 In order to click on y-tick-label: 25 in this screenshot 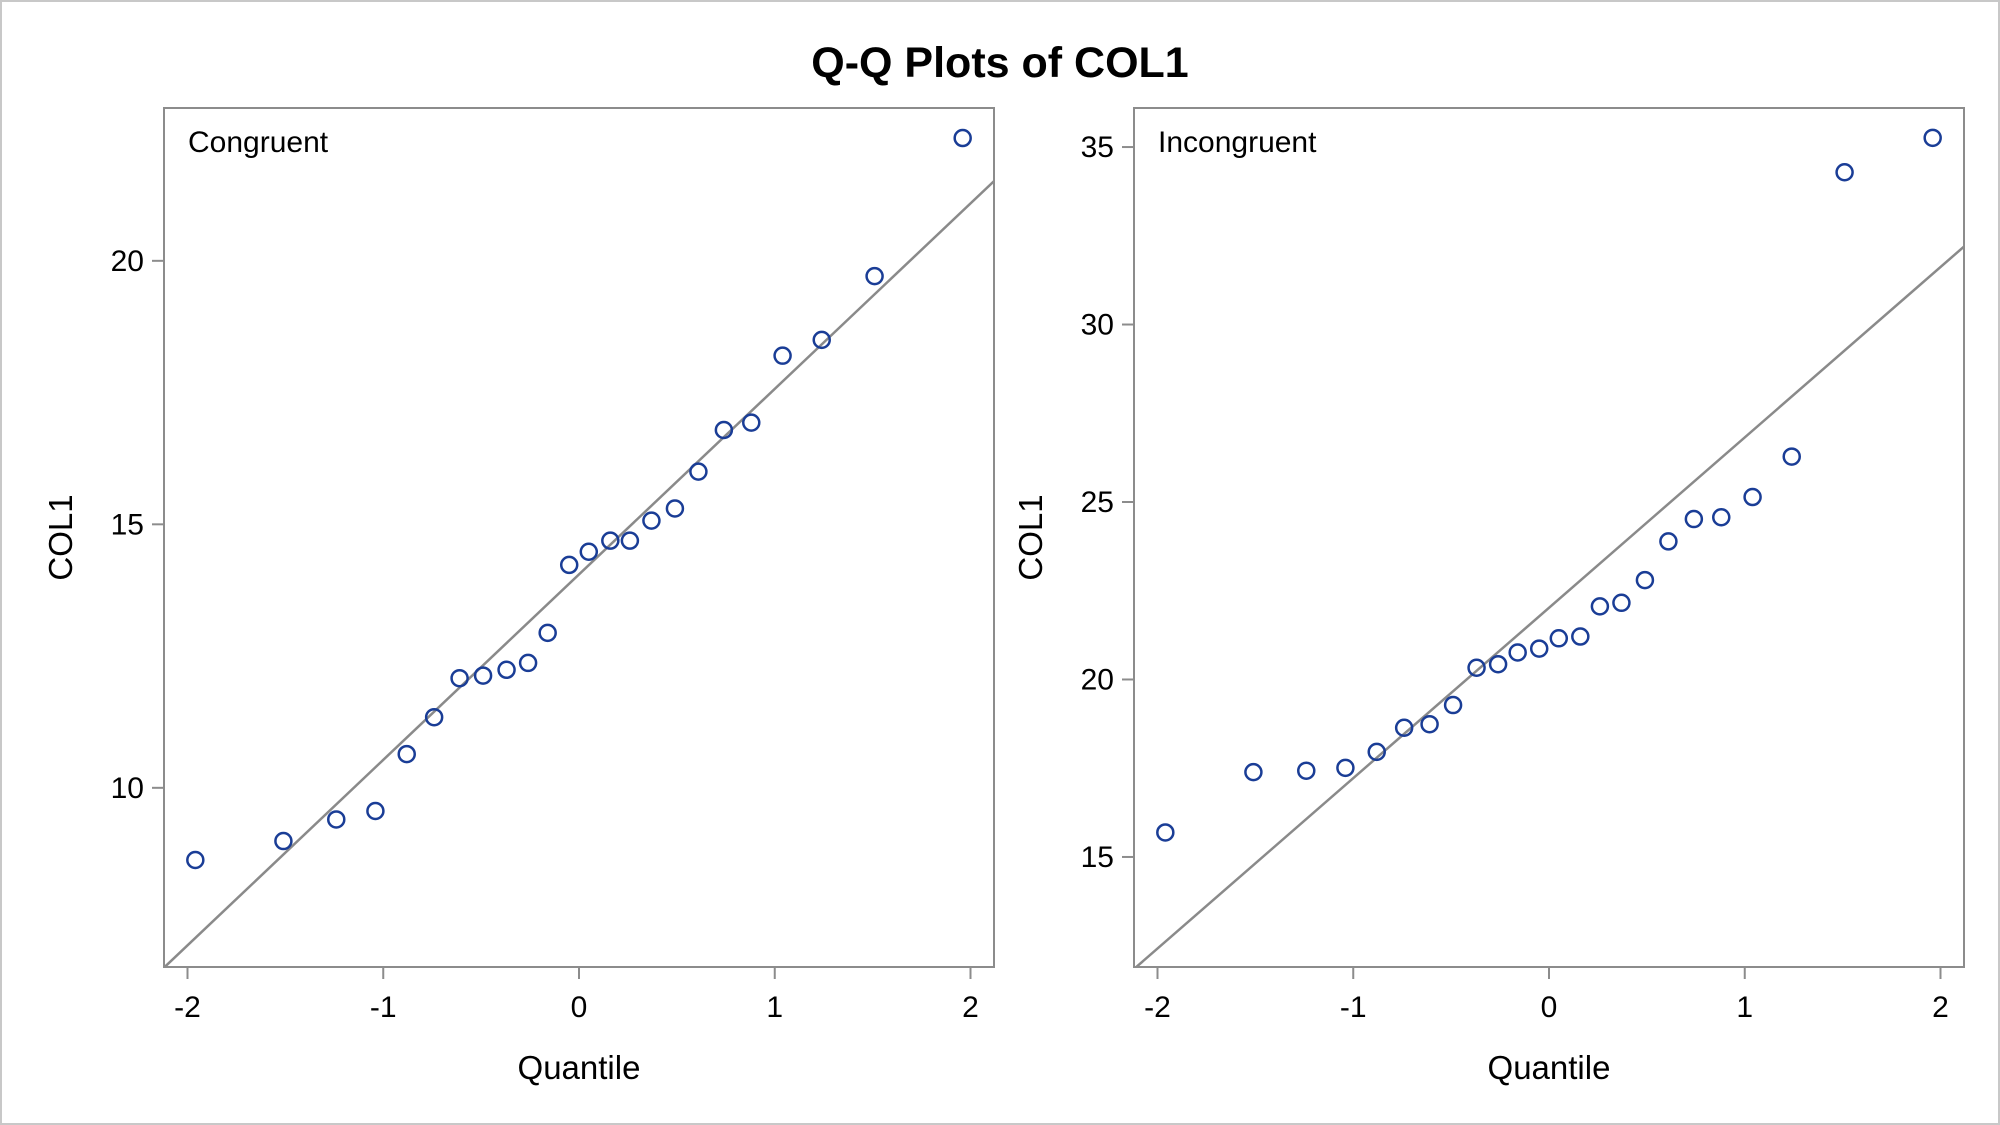, I will do `click(1097, 502)`.